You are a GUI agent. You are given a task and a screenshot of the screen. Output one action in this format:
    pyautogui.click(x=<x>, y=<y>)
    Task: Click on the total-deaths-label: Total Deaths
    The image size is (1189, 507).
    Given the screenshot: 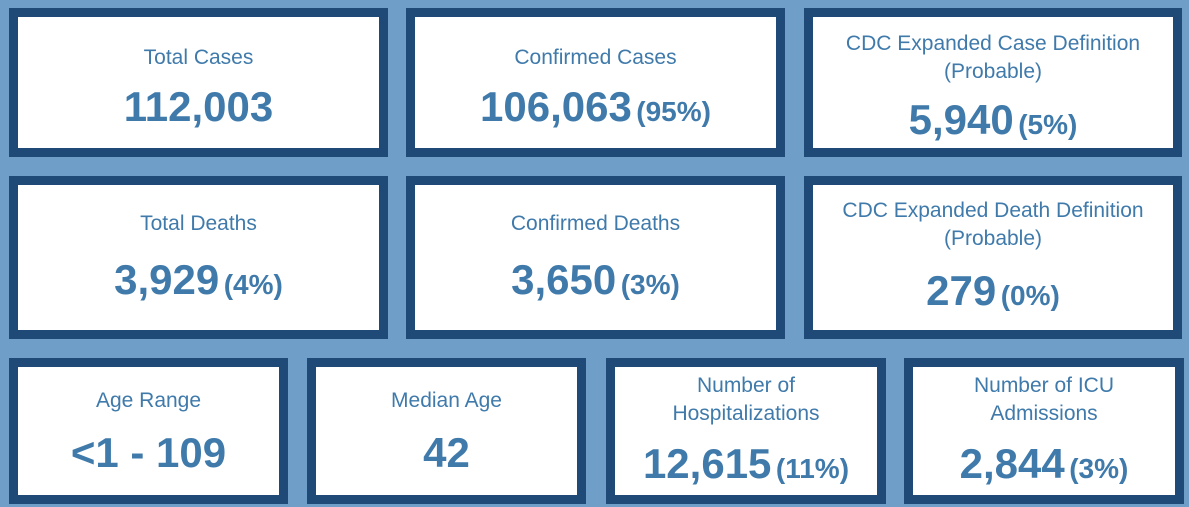 What is the action you would take?
    pyautogui.click(x=198, y=223)
    